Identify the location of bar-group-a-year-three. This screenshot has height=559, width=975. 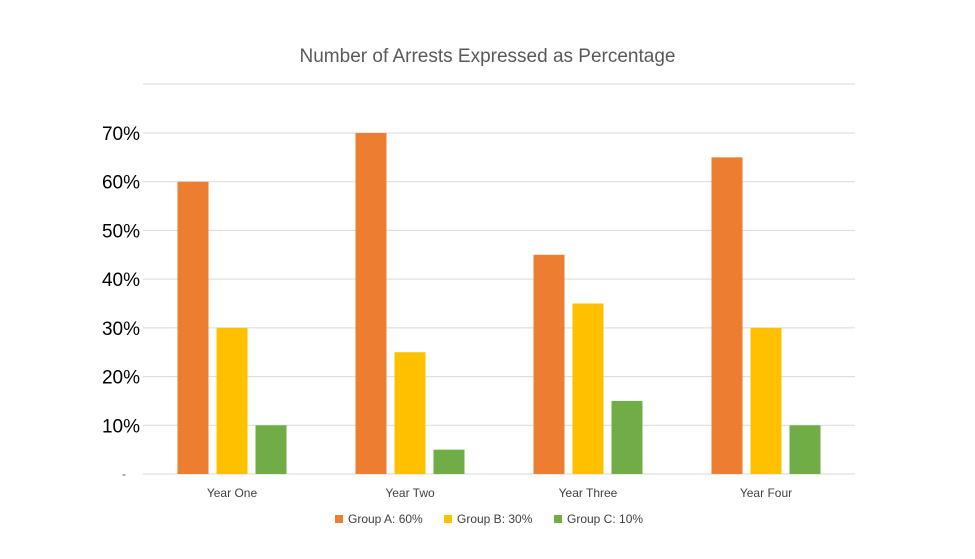
(549, 364).